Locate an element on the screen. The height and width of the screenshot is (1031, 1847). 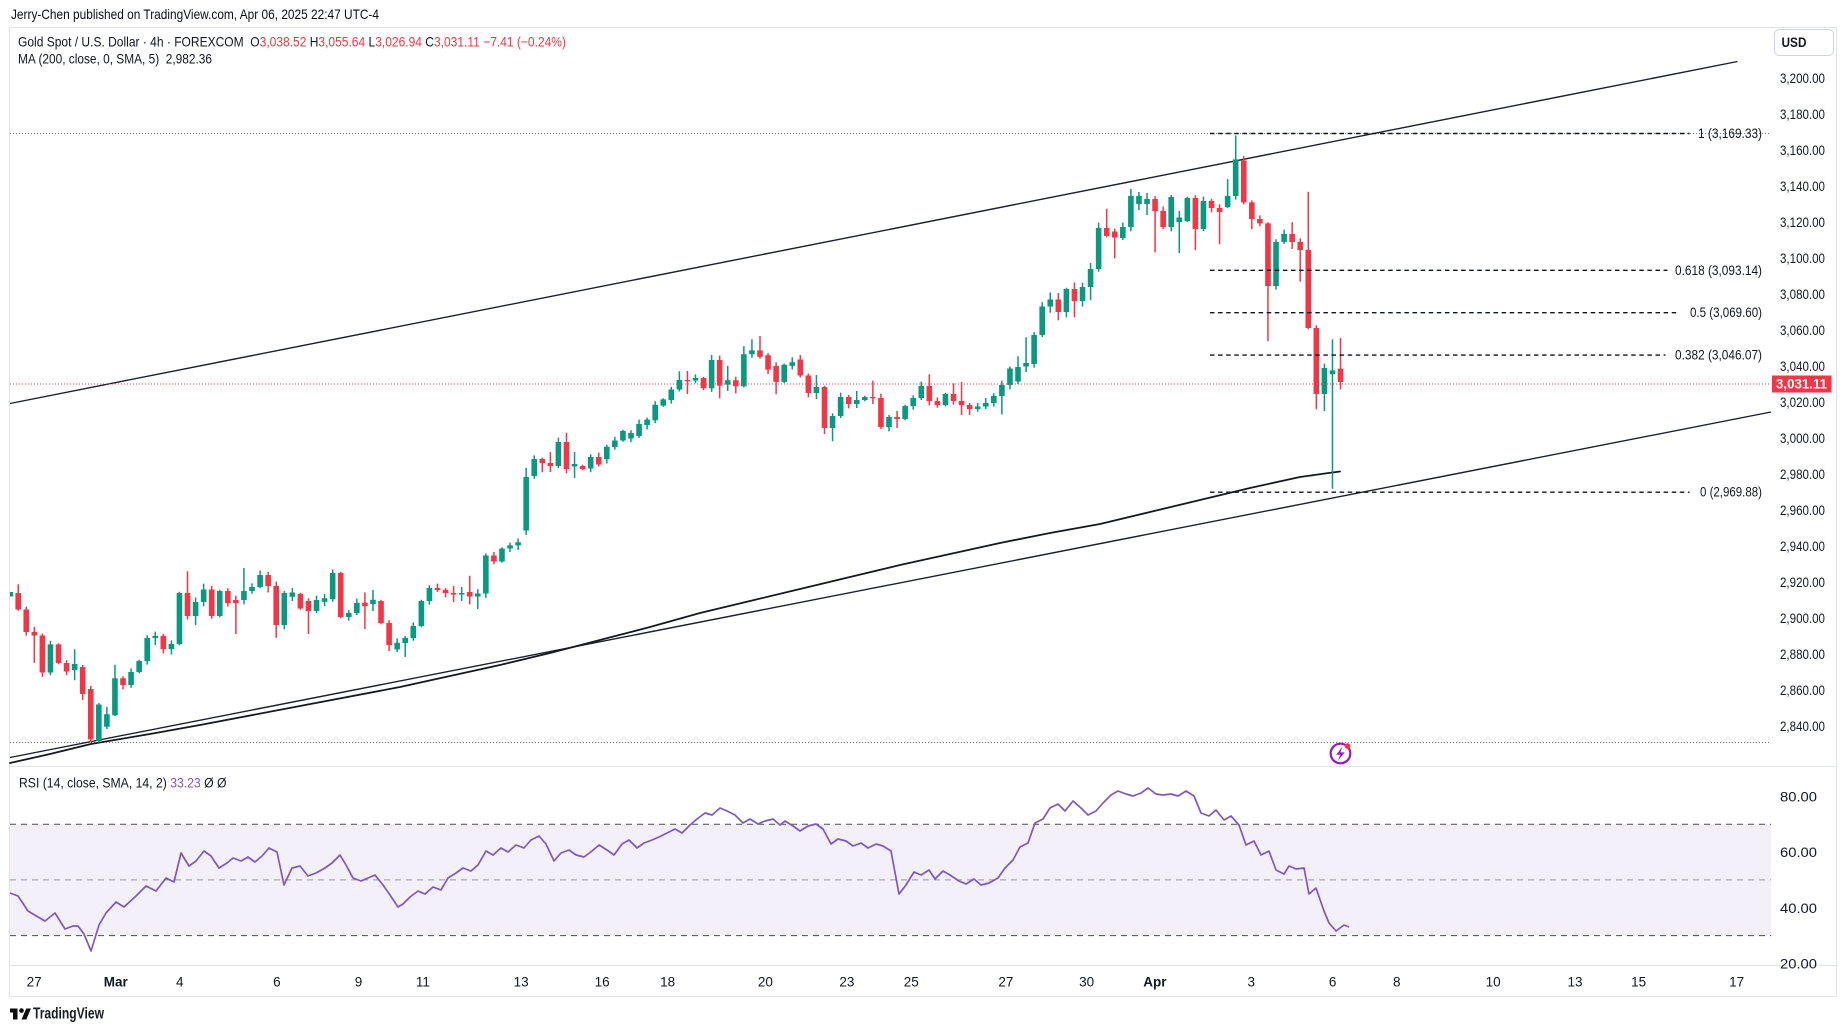
svg-text: 1 (3,169.33) is located at coordinates (1730, 133).